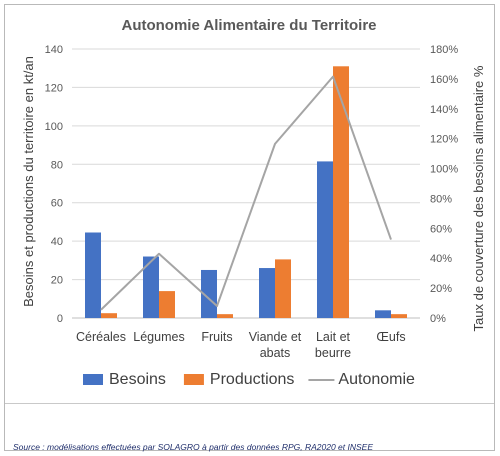 The image size is (500, 456). What do you see at coordinates (444, 140) in the screenshot?
I see `y-right-tick-label: 120%` at bounding box center [444, 140].